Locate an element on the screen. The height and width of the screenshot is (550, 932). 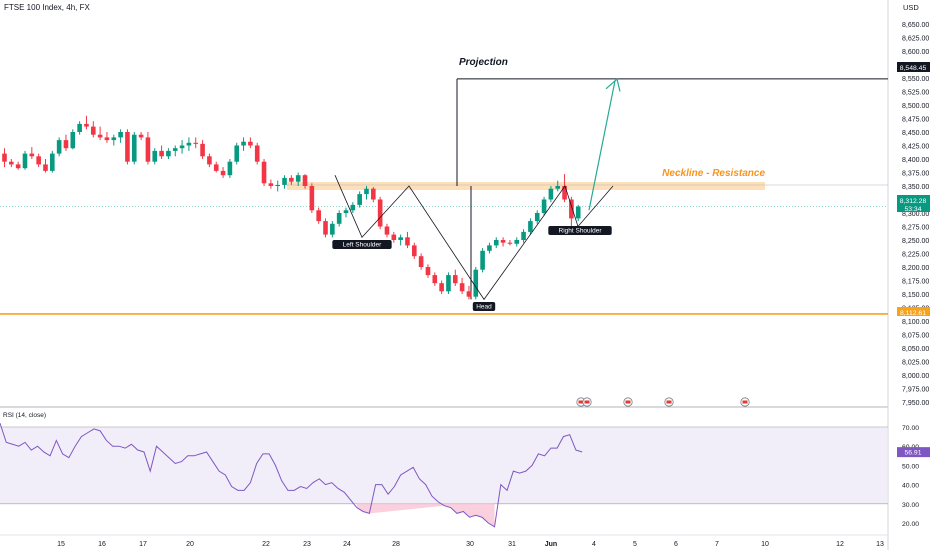
projection-price-box: 8,548.45 is located at coordinates (913, 68).